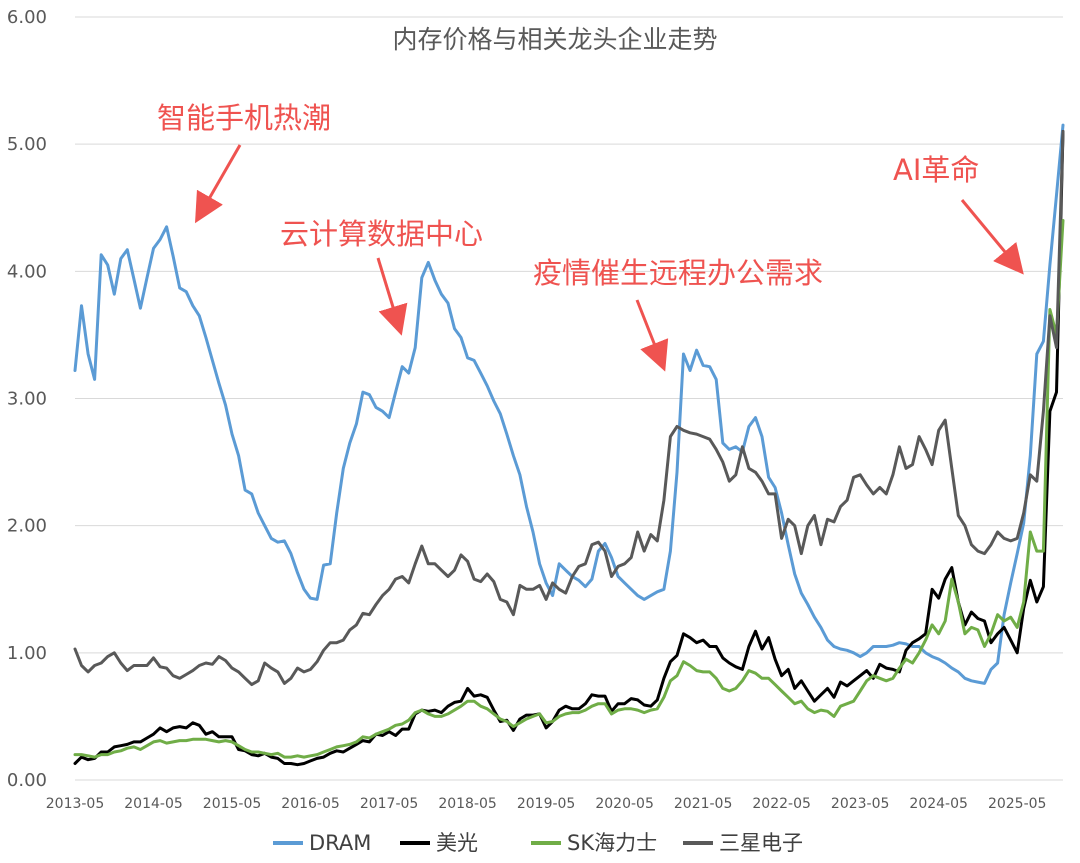 This screenshot has height=863, width=1080. I want to click on x-tick-label: 2024-05, so click(938, 804).